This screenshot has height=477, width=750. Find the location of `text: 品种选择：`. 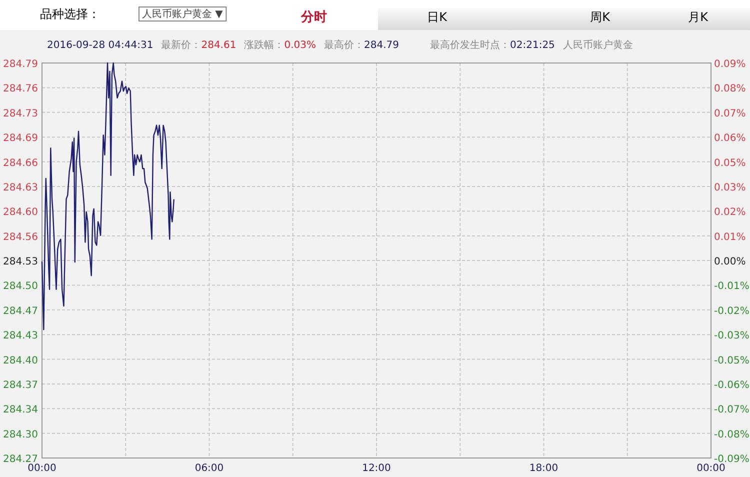

text: 品种选择： is located at coordinates (70, 14).